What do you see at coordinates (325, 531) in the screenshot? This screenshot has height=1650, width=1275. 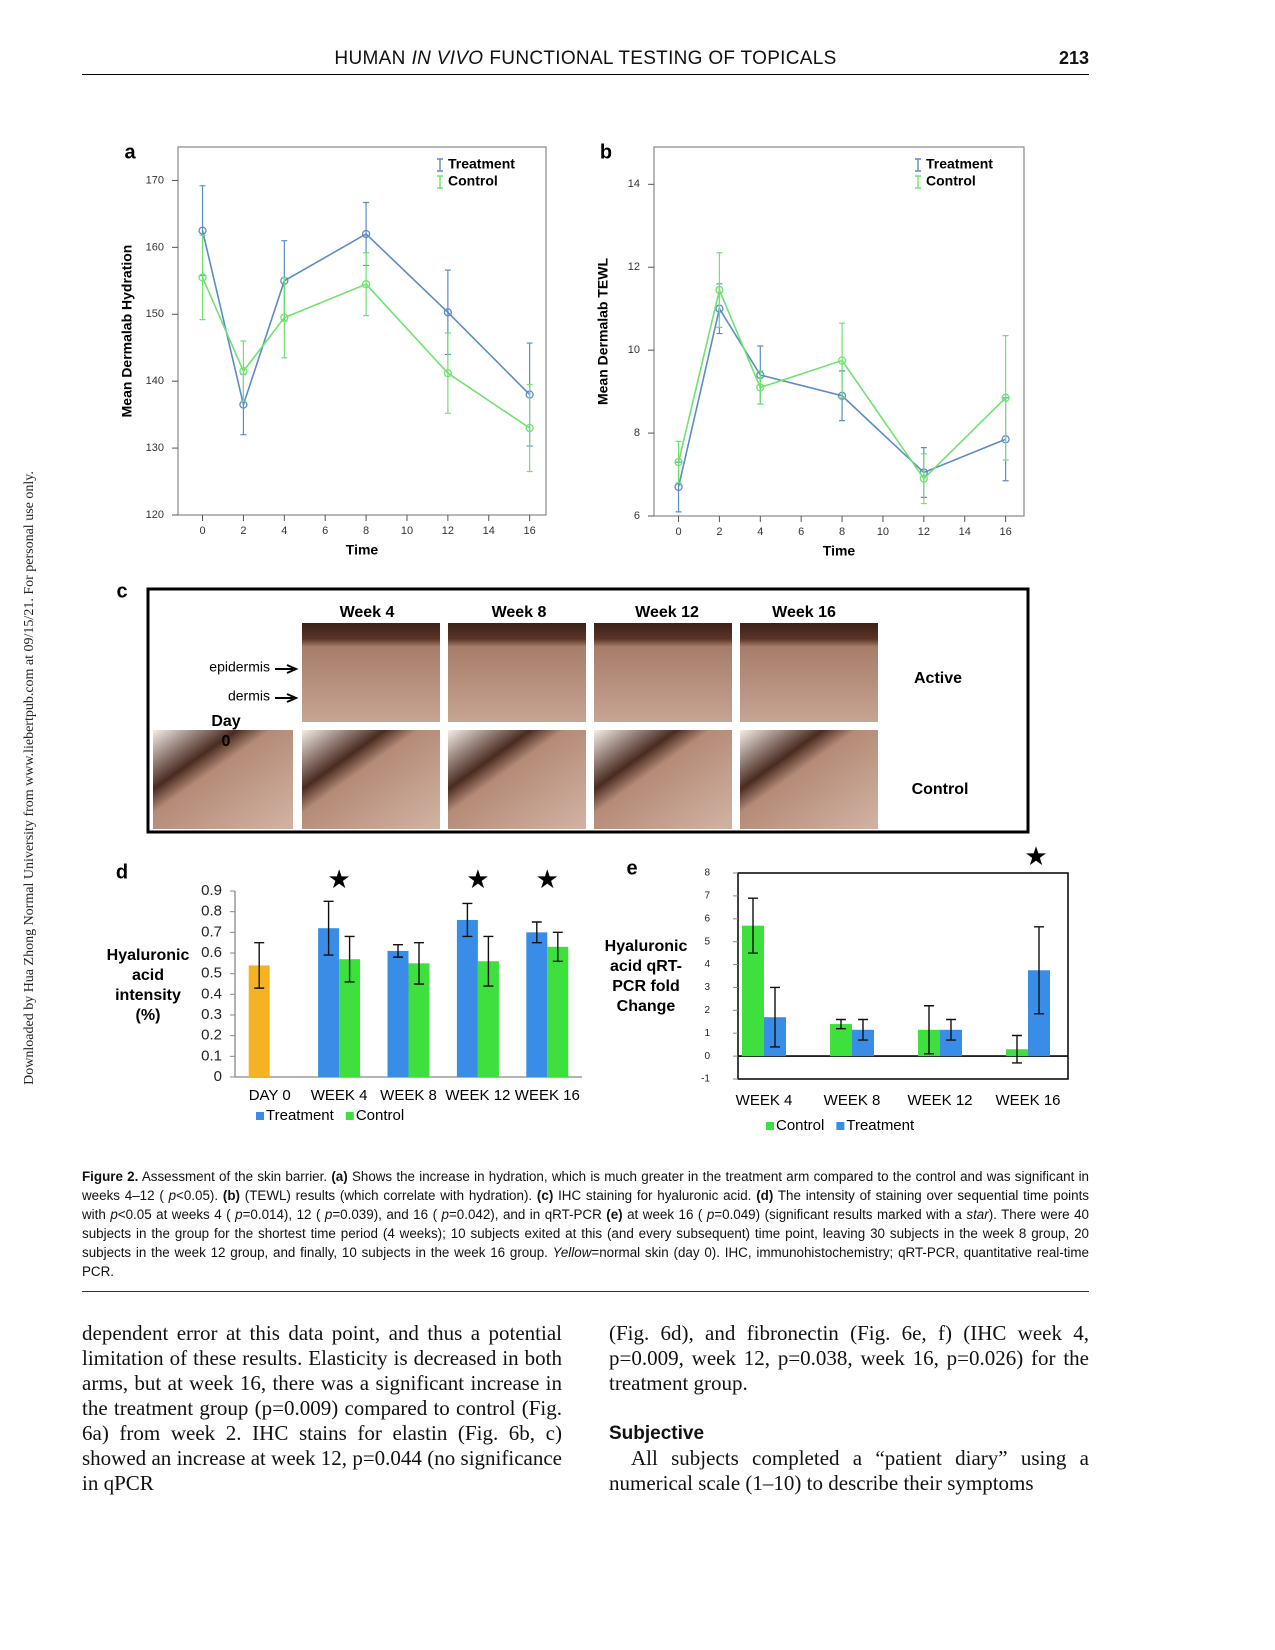 I see `x-tick-label: 6` at bounding box center [325, 531].